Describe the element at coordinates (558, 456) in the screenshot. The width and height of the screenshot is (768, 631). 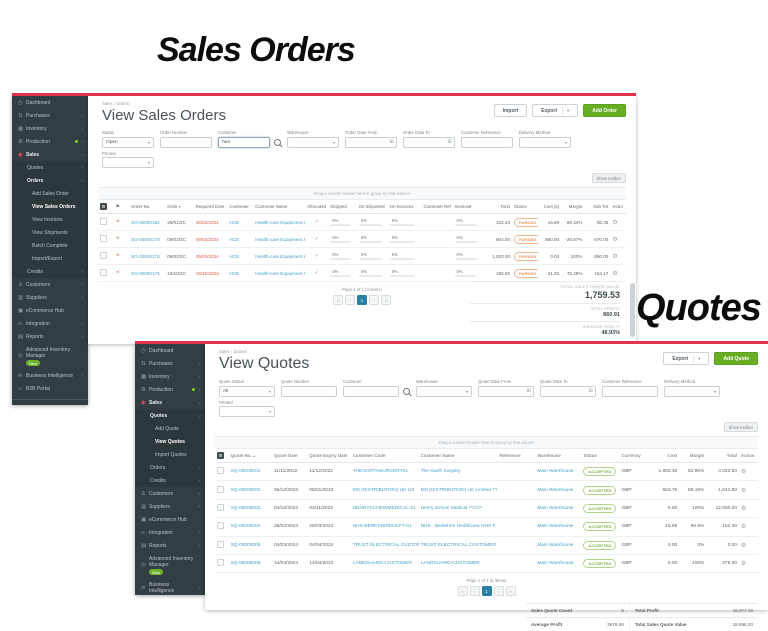
I see `column-header-warehouse: Warehouse` at that location.